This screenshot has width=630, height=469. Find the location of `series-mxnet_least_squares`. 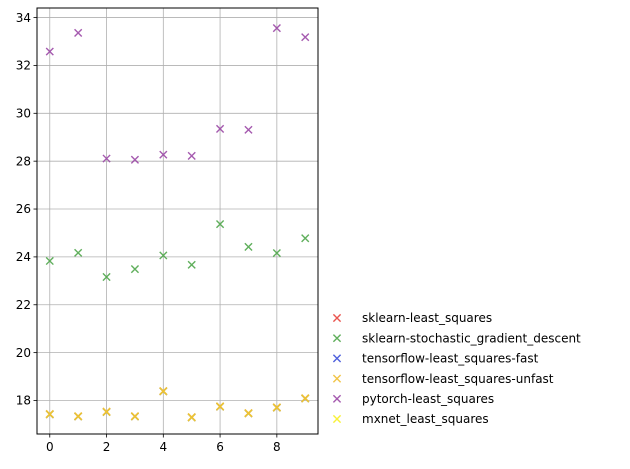

series-mxnet_least_squares is located at coordinates (177, 404).